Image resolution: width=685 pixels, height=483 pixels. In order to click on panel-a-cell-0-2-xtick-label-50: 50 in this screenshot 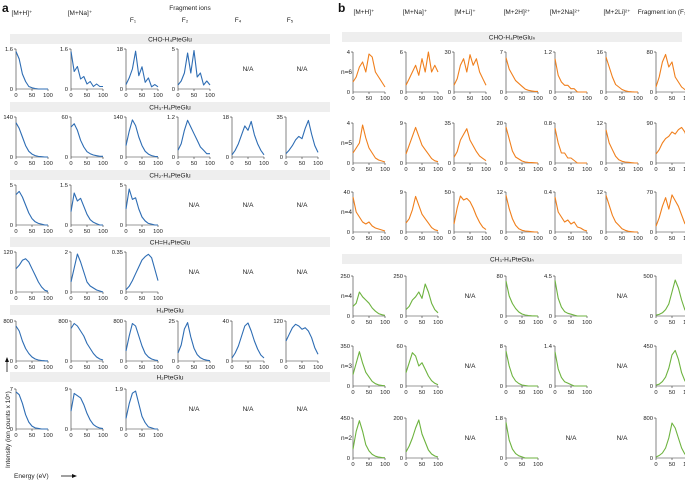, I will do `click(142, 96)`.